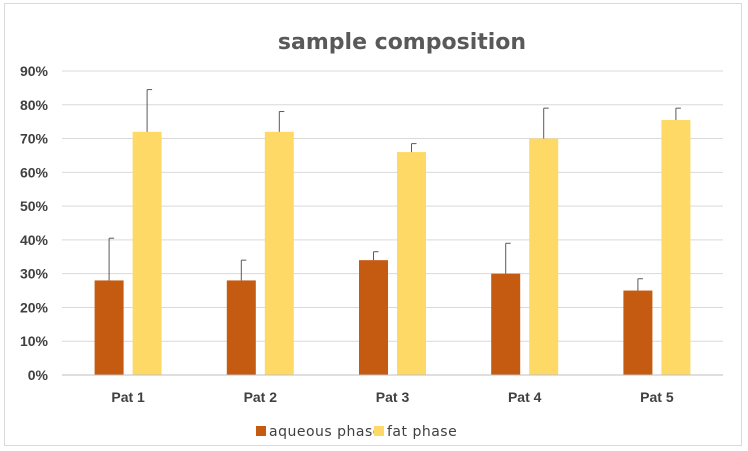  What do you see at coordinates (34, 206) in the screenshot?
I see `y-tick-label: 50%` at bounding box center [34, 206].